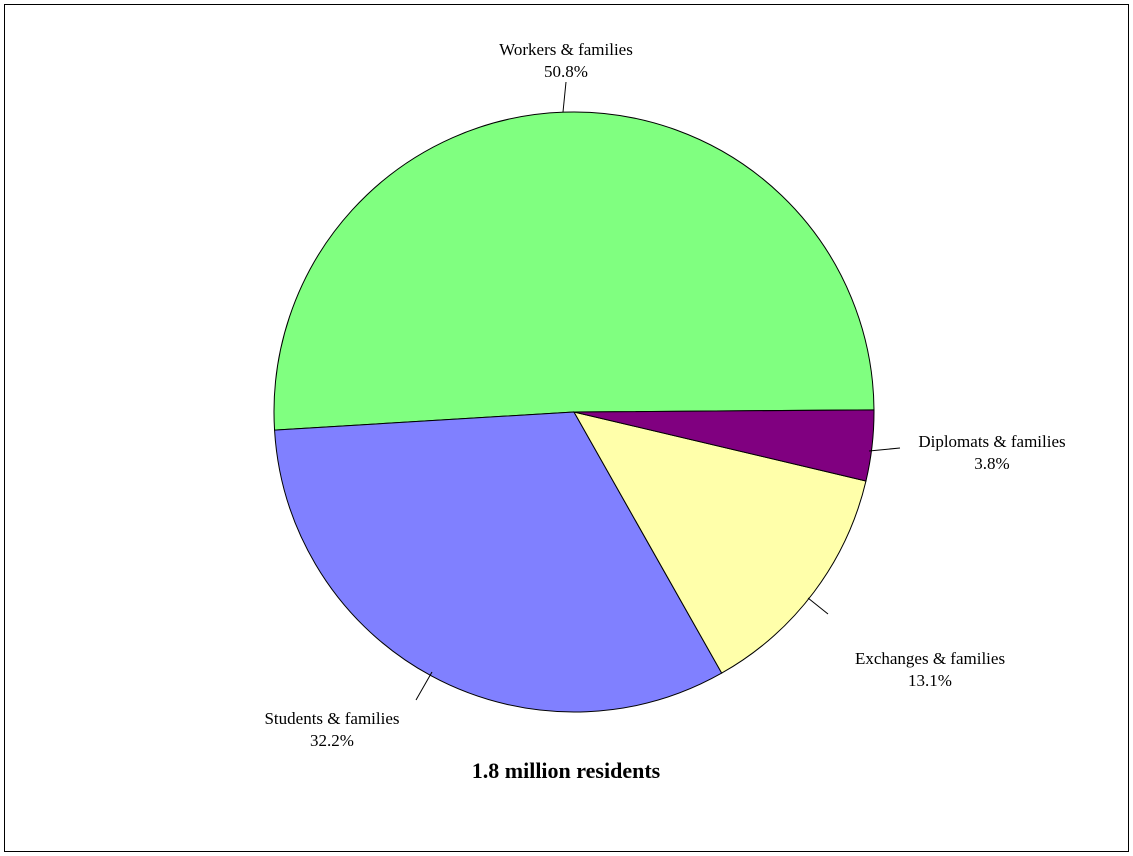  I want to click on slice-name-label: Diplomats & families, so click(991, 441).